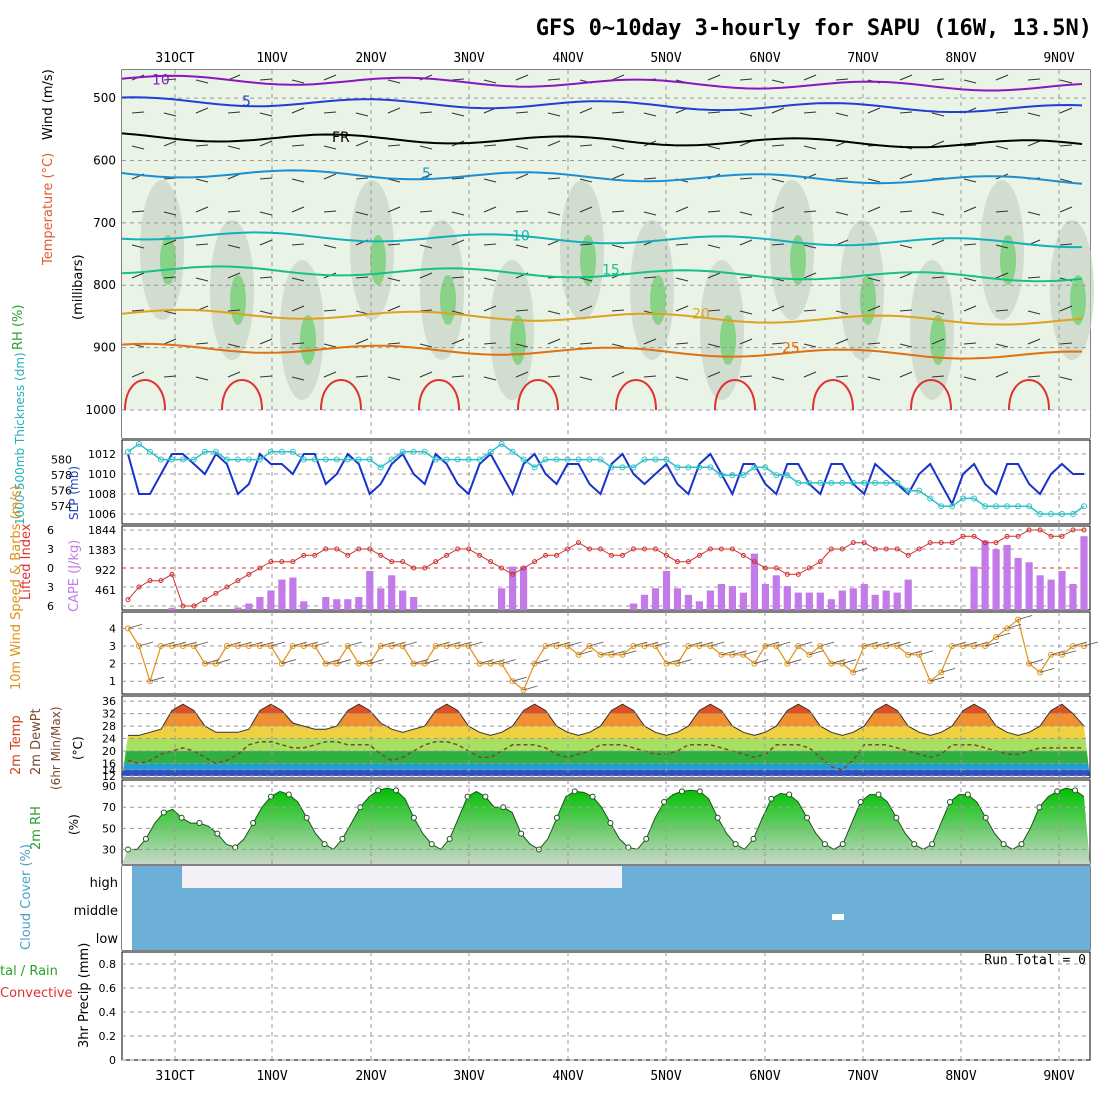 The width and height of the screenshot is (1100, 1100). Describe the element at coordinates (105, 590) in the screenshot. I see `ytick-cape: 461` at that location.